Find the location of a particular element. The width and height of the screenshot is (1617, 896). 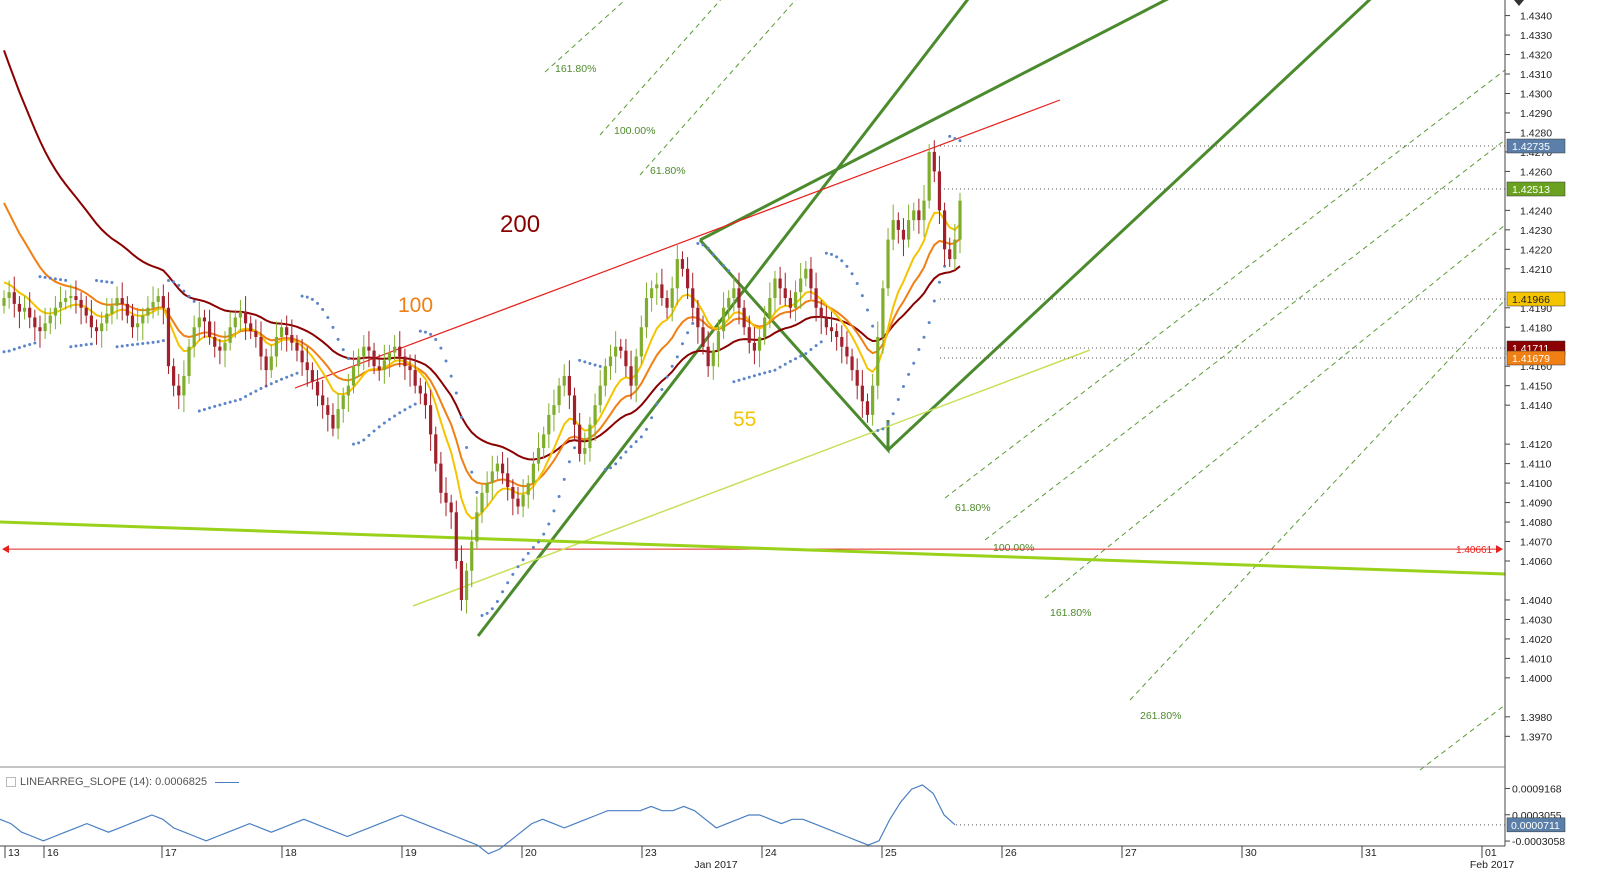

price-tick-label: 1.4070 is located at coordinates (1536, 543).